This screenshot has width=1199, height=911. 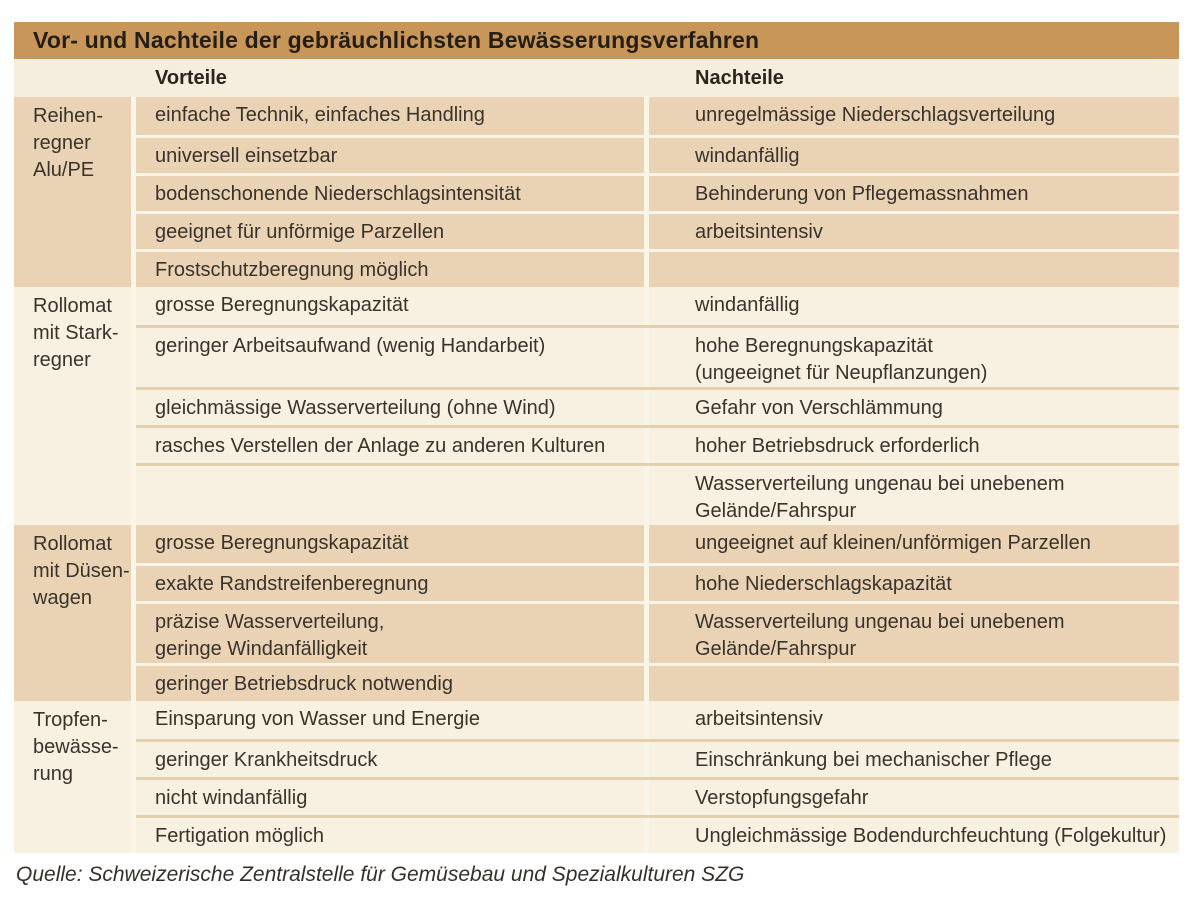 What do you see at coordinates (873, 760) in the screenshot?
I see `disadvantage-cell: Einschränkung bei mechanischer Pflege` at bounding box center [873, 760].